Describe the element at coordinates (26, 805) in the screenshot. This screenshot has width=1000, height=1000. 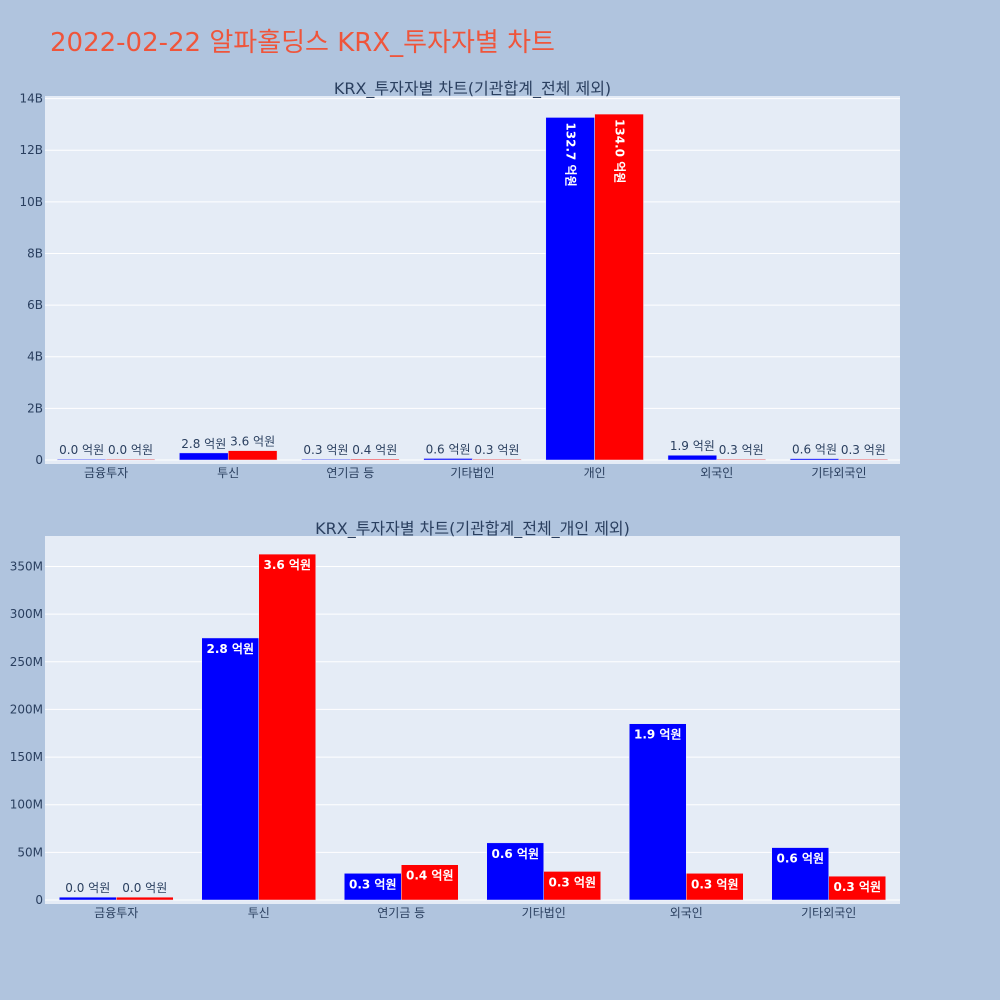
I see `y-tick-label: 100M` at that location.